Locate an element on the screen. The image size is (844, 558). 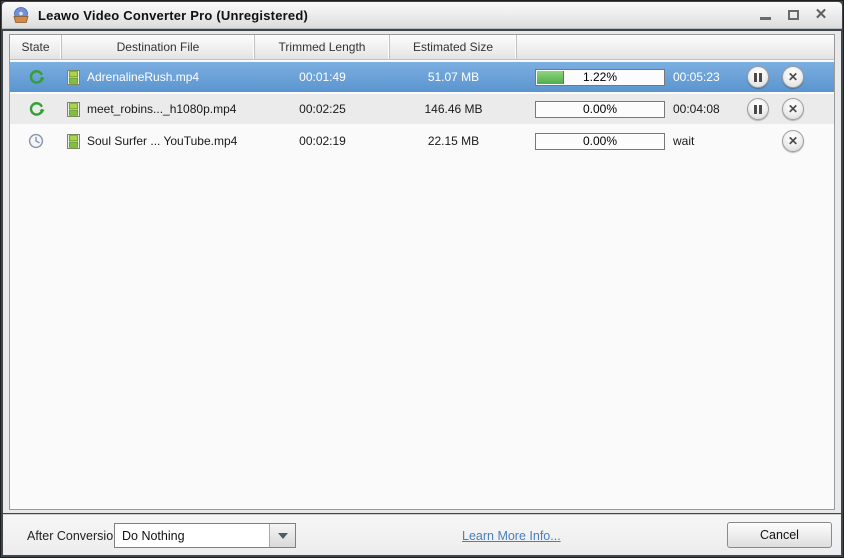
after-conversion-label: After Conversion: is located at coordinates (75, 535).